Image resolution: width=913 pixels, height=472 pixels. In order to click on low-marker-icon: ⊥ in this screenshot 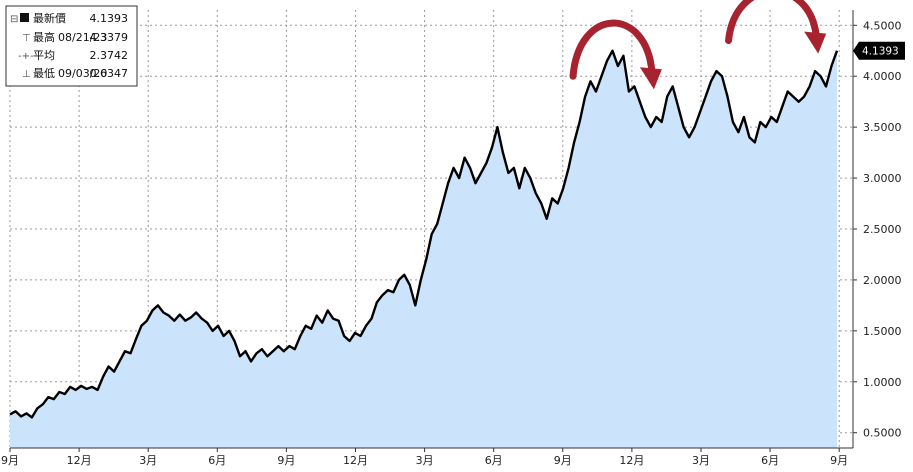, I will do `click(26, 74)`.